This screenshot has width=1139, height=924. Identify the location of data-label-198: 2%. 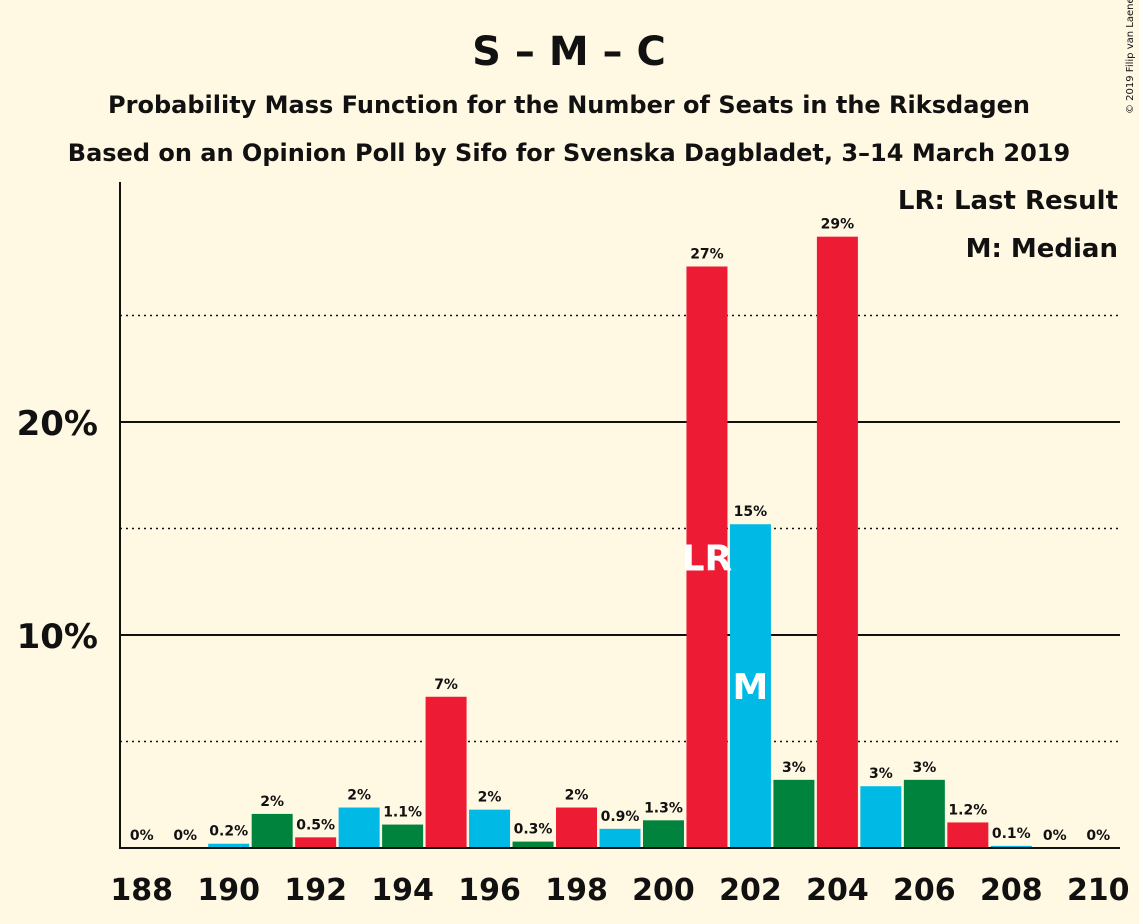
(577, 796).